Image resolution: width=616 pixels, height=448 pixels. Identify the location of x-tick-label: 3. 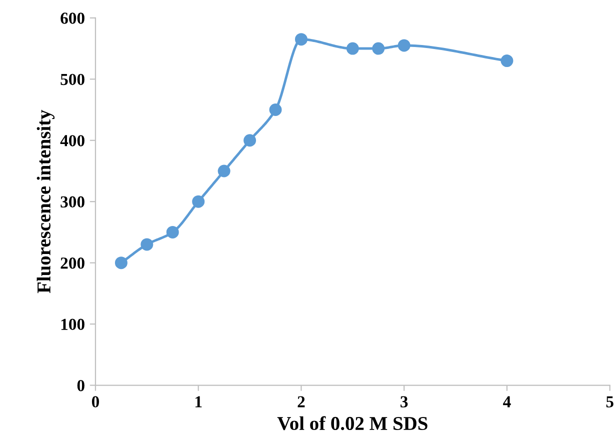
(404, 402).